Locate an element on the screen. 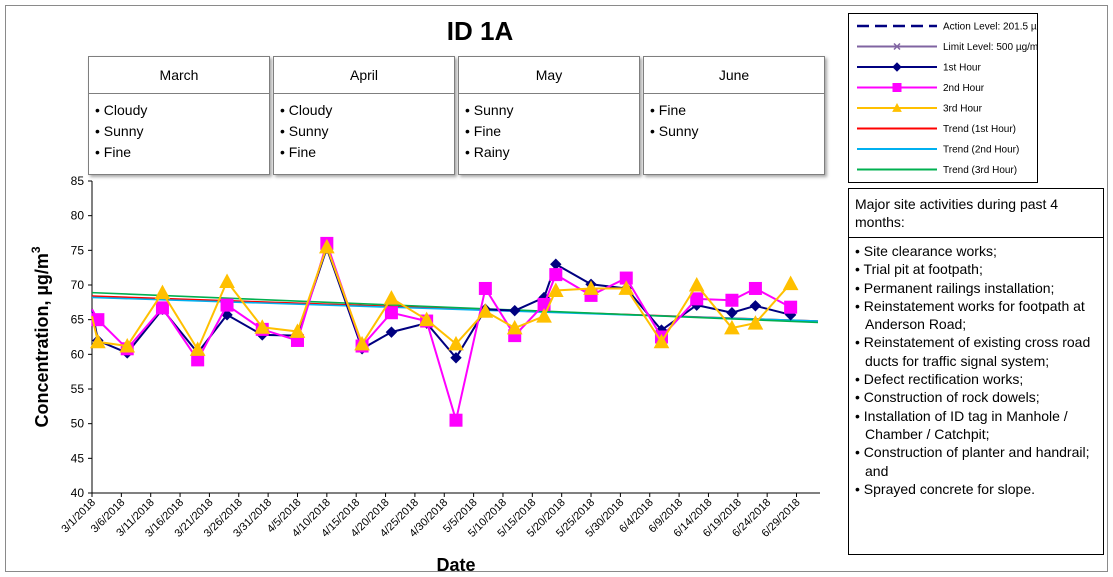 The width and height of the screenshot is (1113, 577). weather-month-label: April is located at coordinates (364, 75).